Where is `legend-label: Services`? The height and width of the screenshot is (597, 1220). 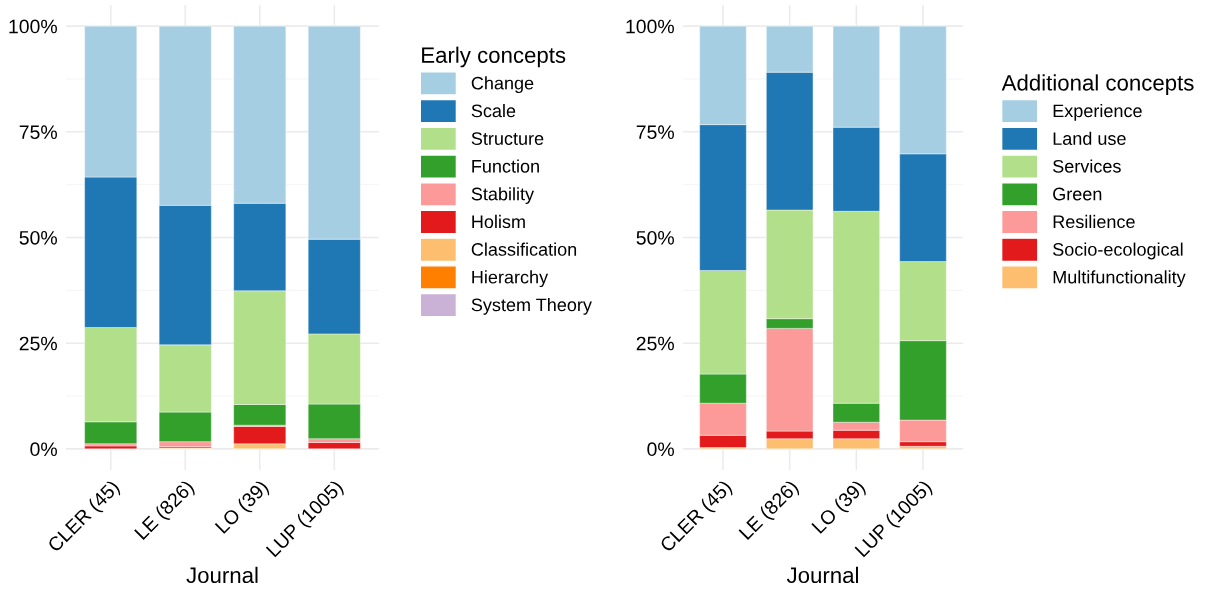
legend-label: Services is located at coordinates (1087, 166).